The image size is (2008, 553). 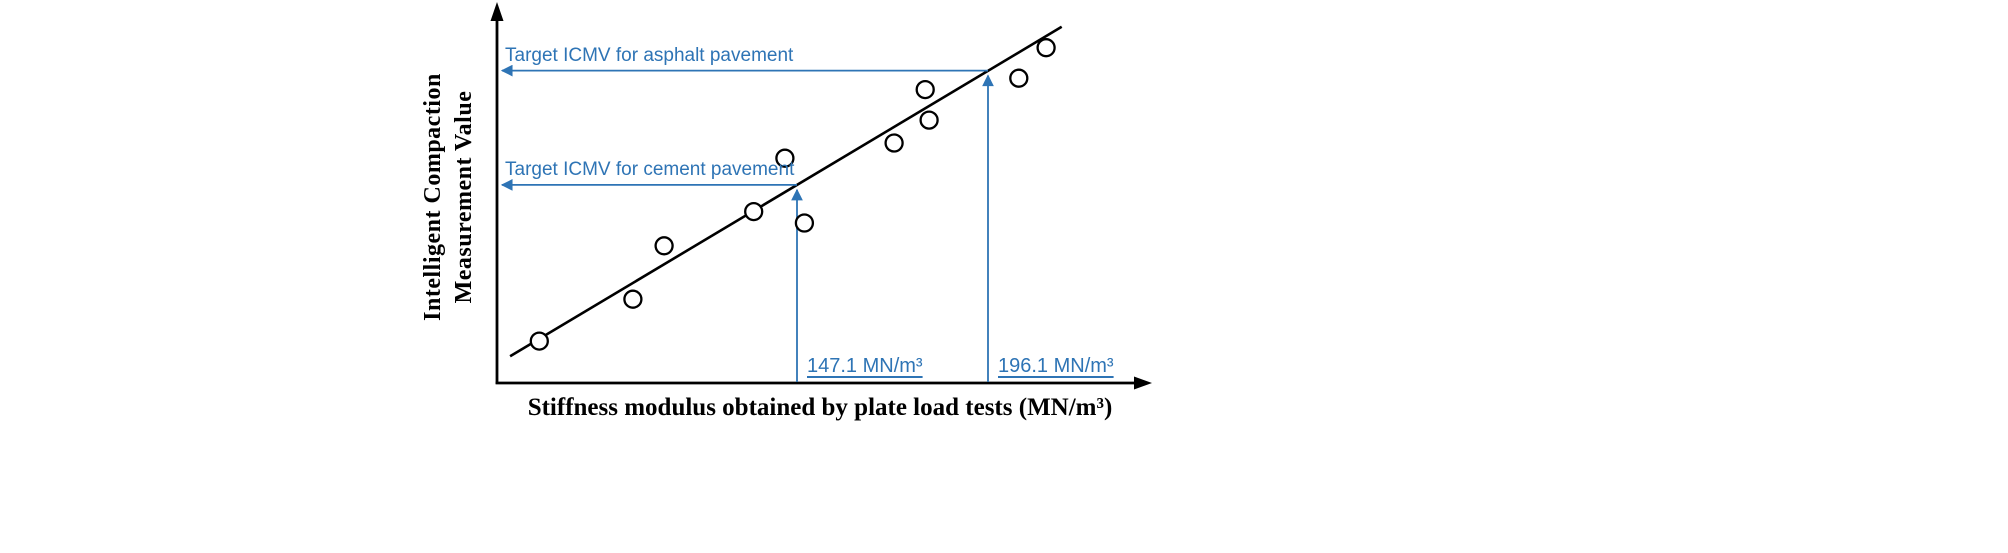 I want to click on x-axis-arrowhead-icon, so click(x=1143, y=383).